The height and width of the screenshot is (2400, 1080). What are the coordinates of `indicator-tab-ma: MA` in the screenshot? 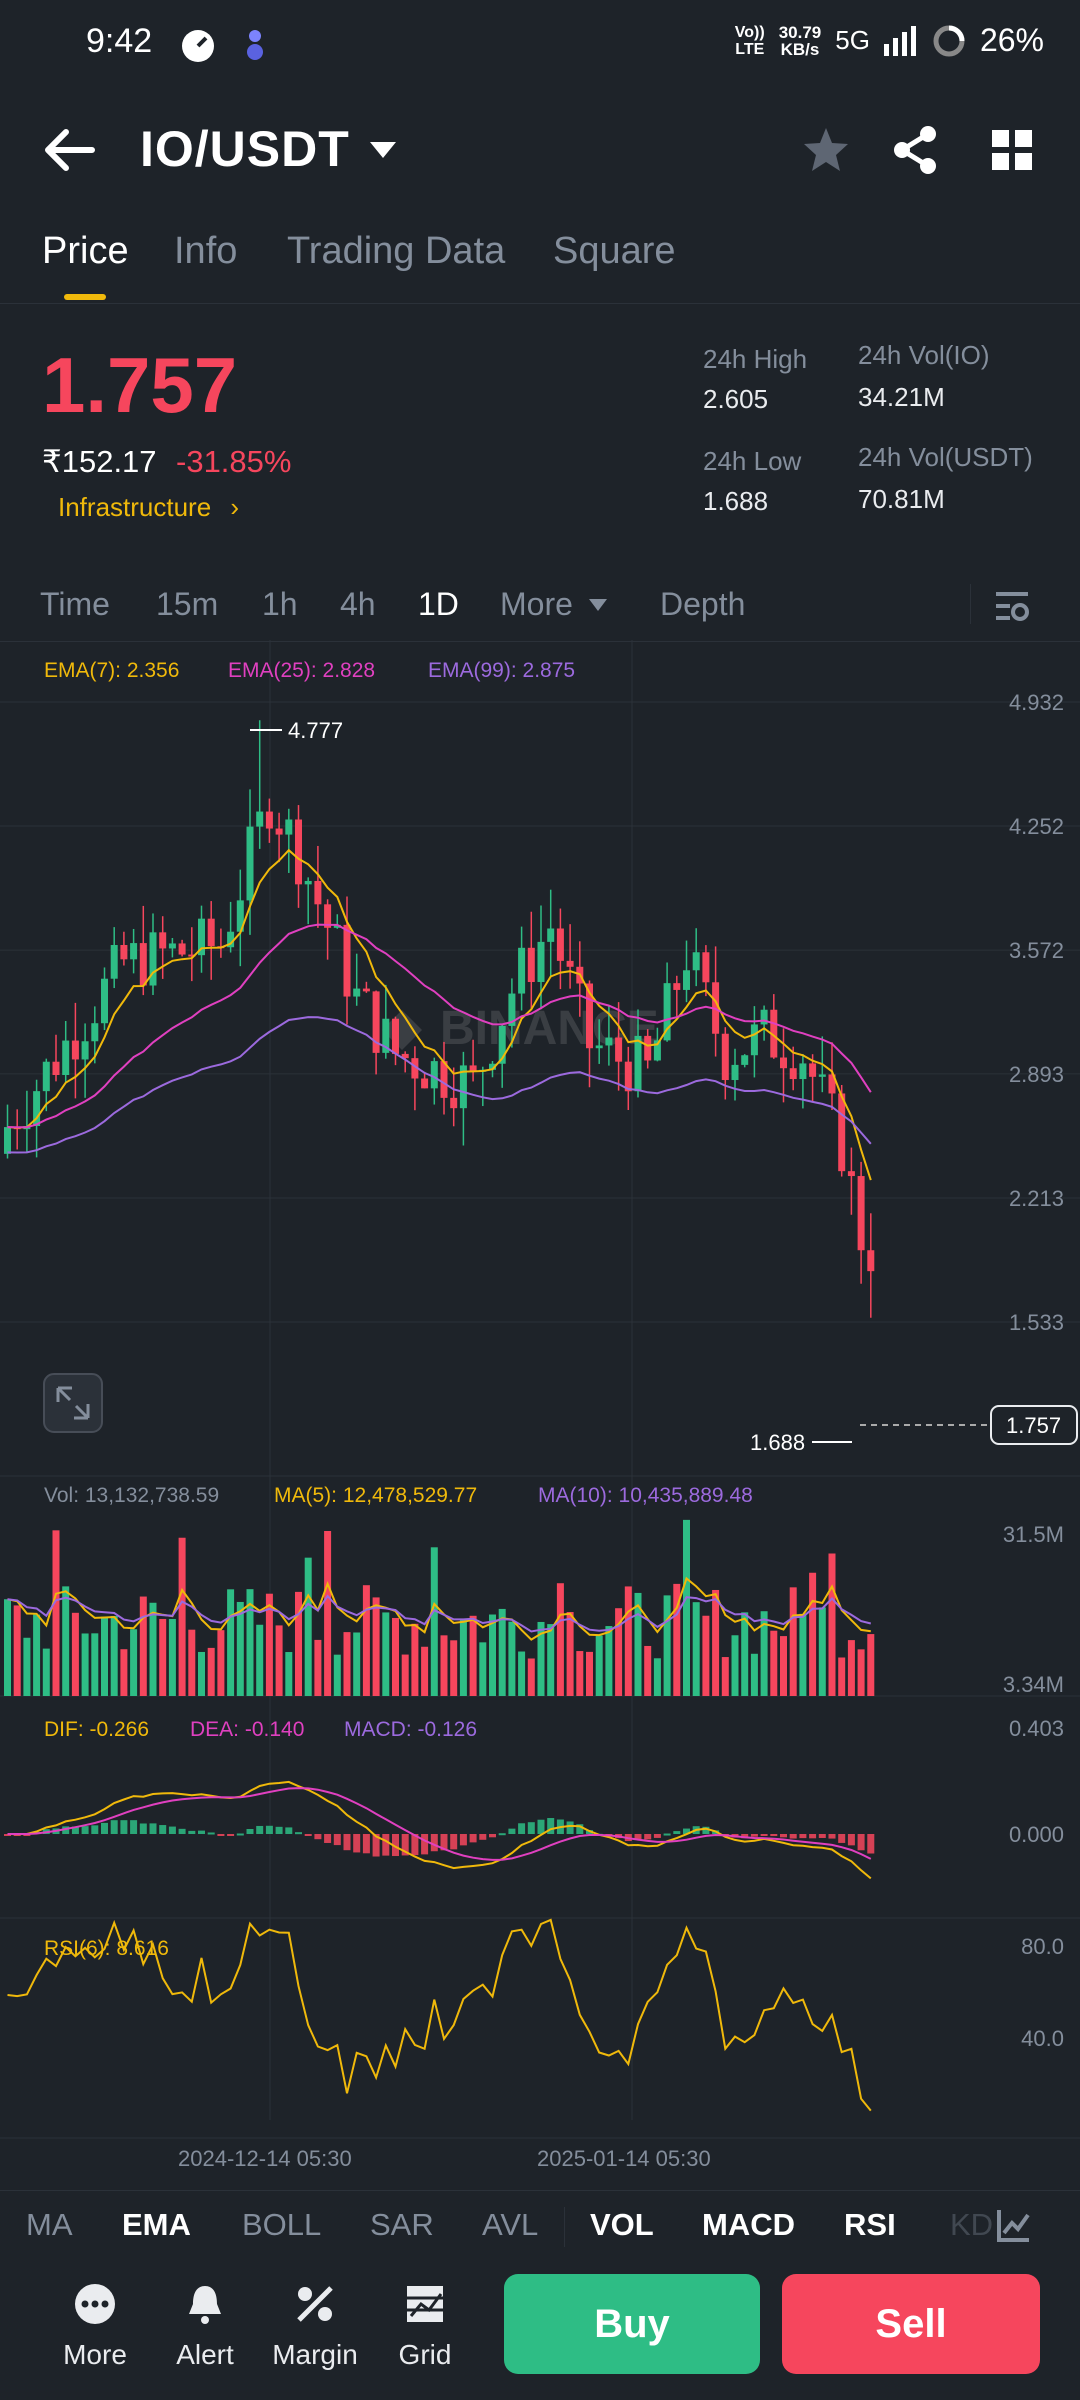 It's located at (49, 2224).